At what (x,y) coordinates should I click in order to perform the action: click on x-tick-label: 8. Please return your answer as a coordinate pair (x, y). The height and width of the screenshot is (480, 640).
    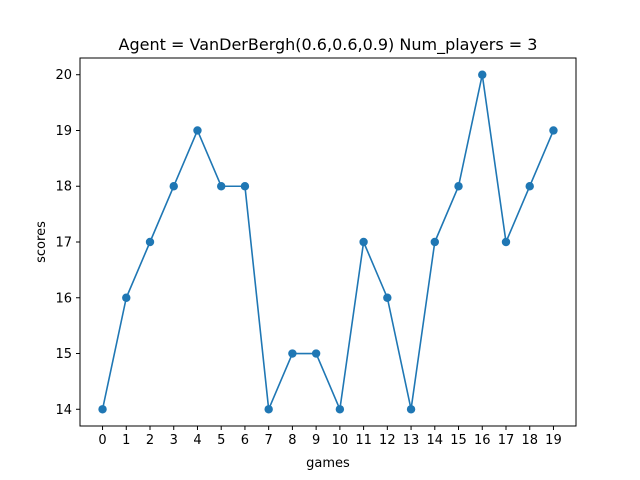
    Looking at the image, I should click on (292, 440).